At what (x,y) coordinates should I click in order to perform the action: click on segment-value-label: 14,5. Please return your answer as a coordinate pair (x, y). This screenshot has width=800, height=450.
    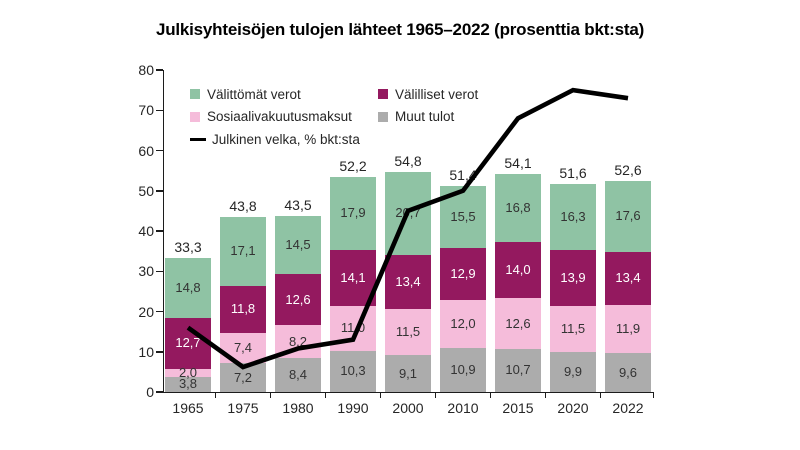
    Looking at the image, I should click on (298, 245).